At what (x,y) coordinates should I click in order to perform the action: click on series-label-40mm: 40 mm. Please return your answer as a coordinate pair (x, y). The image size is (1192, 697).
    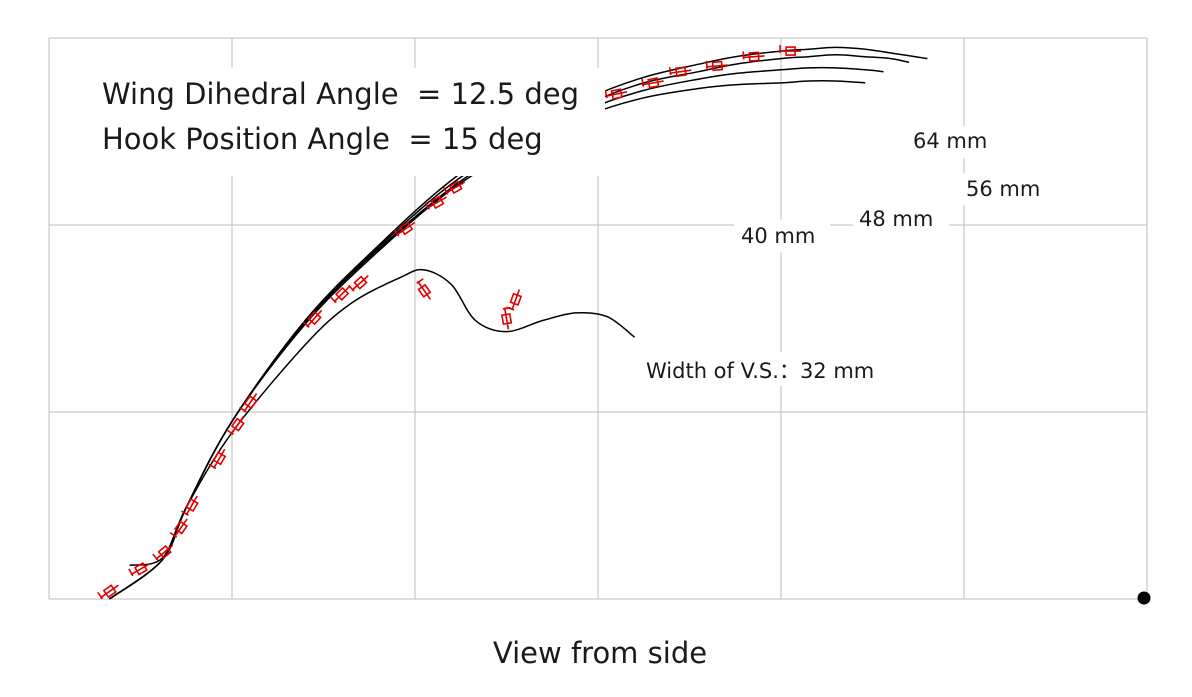
    Looking at the image, I should click on (778, 236).